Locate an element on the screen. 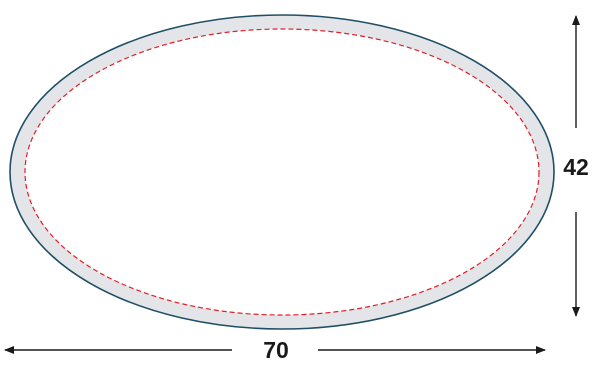  height-label: 42 is located at coordinates (576, 167).